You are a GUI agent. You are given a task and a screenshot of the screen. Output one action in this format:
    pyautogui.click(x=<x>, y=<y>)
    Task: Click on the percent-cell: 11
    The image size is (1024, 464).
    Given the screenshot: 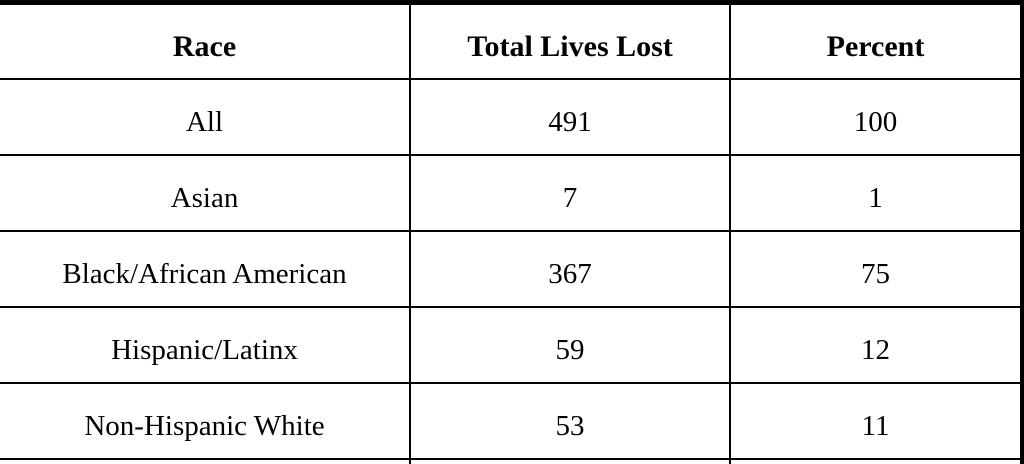 What is the action you would take?
    pyautogui.click(x=876, y=421)
    